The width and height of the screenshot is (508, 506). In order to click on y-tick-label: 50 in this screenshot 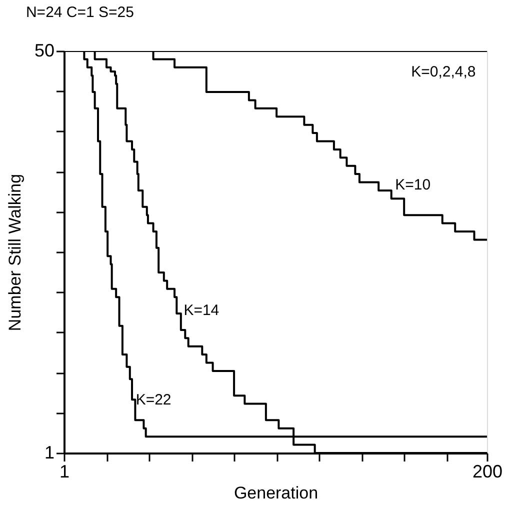, I will do `click(44, 50)`.